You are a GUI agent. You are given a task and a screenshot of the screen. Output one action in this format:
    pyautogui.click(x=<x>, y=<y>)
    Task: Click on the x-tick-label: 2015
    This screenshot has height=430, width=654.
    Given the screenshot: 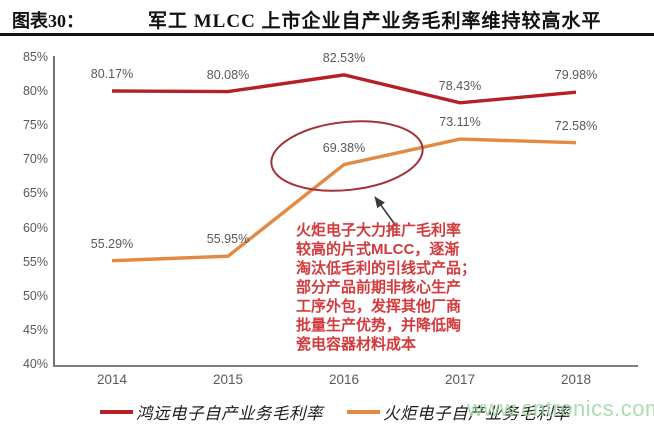 What is the action you would take?
    pyautogui.click(x=228, y=379)
    